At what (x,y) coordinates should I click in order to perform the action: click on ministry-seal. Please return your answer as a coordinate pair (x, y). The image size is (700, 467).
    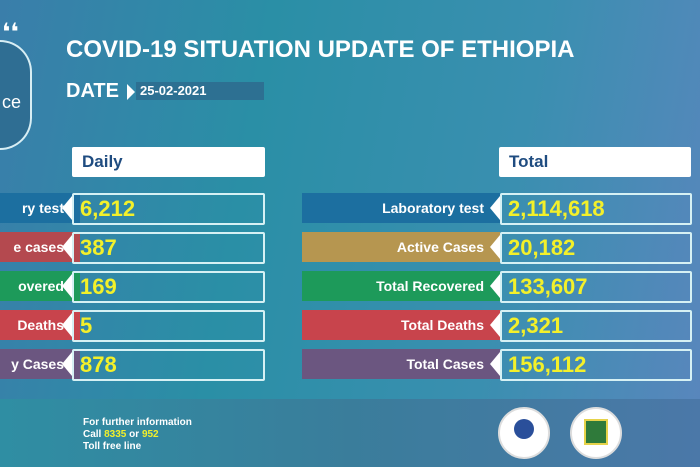
    Looking at the image, I should click on (596, 433).